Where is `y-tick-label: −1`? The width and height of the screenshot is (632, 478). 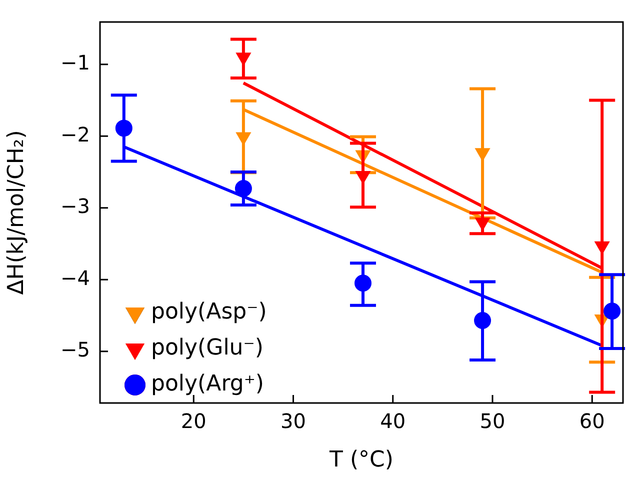
y-tick-label: −1 is located at coordinates (75, 62).